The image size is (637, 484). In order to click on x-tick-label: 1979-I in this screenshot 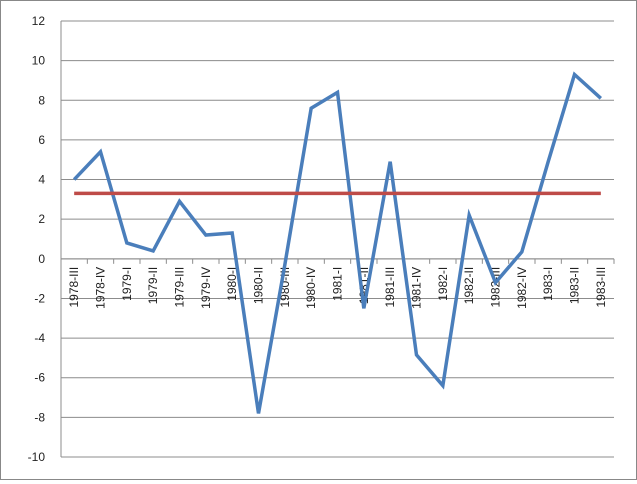, I will do `click(127, 284)`.